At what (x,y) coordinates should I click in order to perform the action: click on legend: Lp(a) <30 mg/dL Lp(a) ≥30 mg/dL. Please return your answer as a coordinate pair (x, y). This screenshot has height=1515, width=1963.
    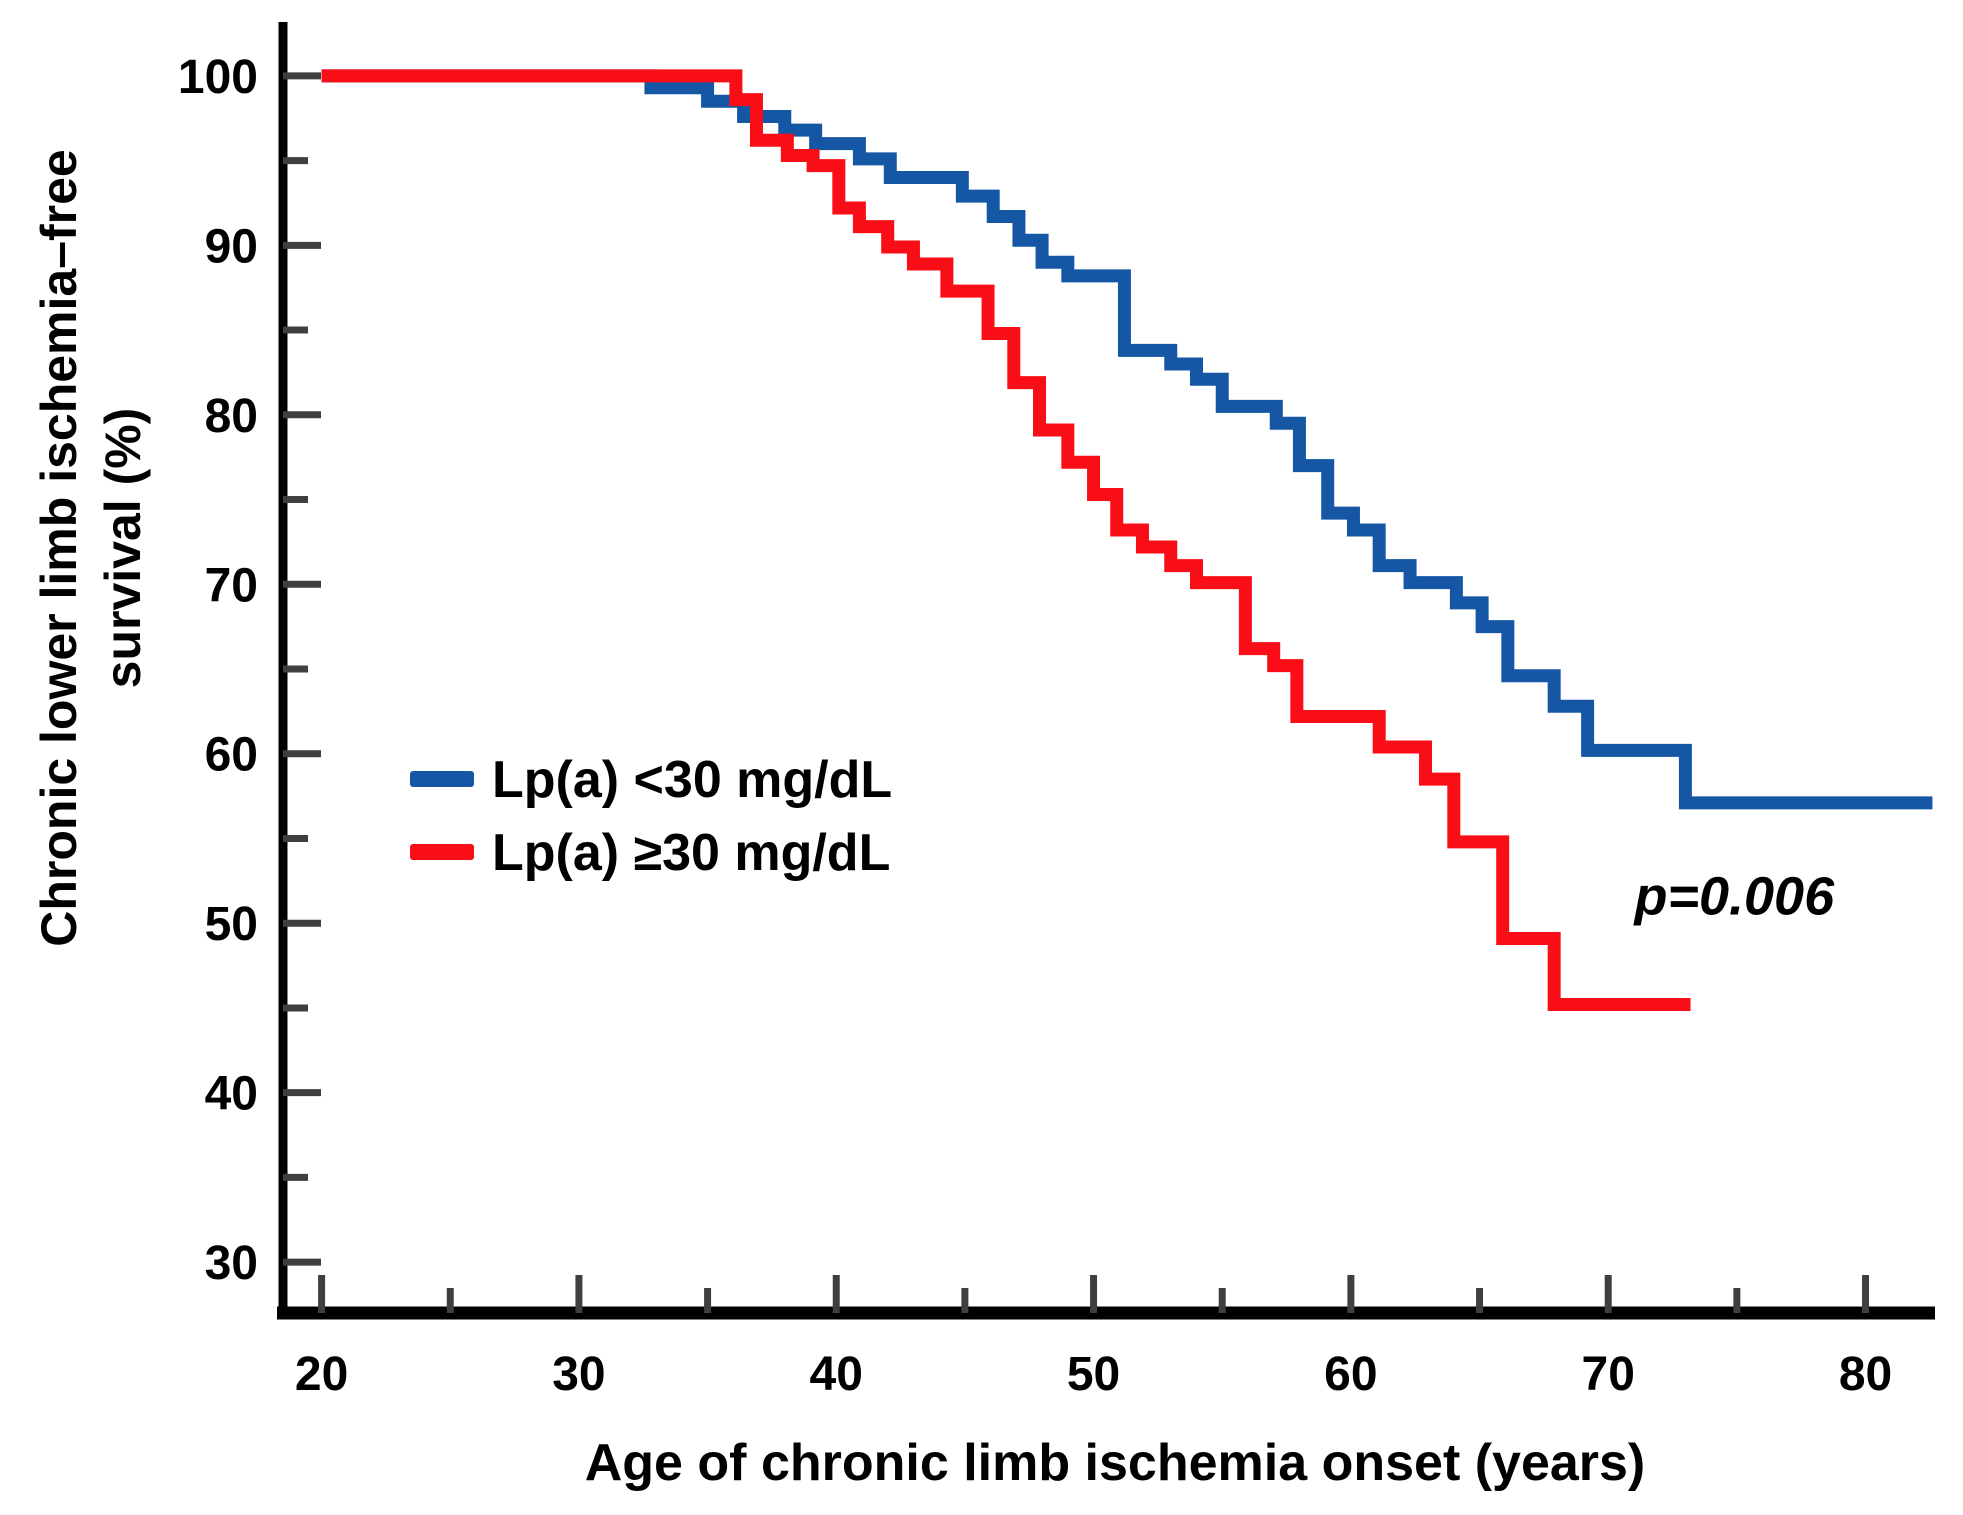
    Looking at the image, I should click on (651, 816).